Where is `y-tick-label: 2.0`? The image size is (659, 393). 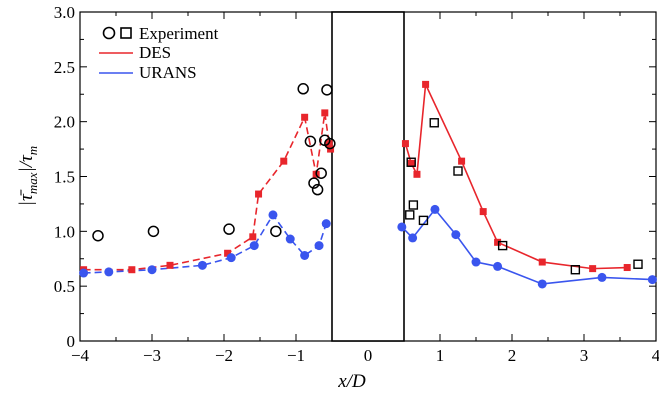 y-tick-label: 2.0 is located at coordinates (64, 122).